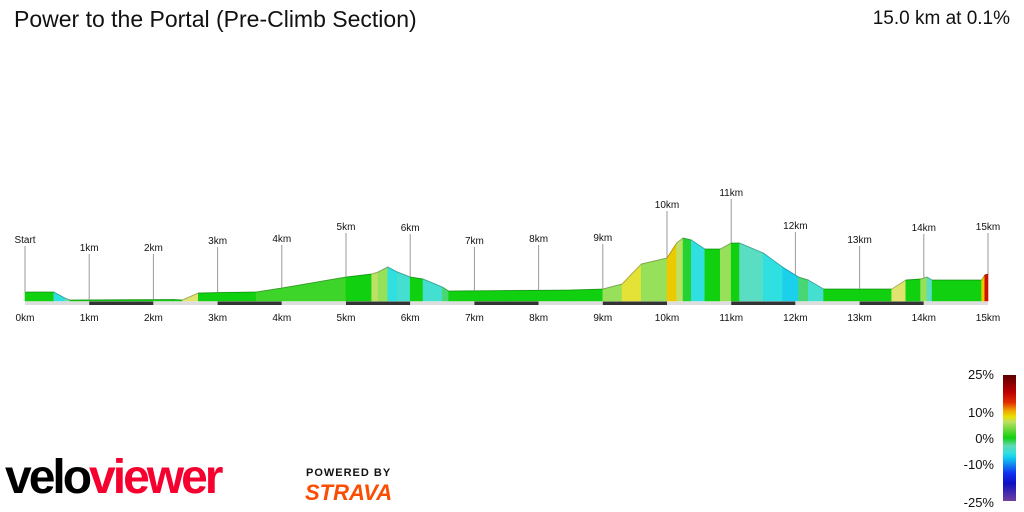 The image size is (1024, 512). I want to click on x-tick-label: 14km, so click(924, 318).